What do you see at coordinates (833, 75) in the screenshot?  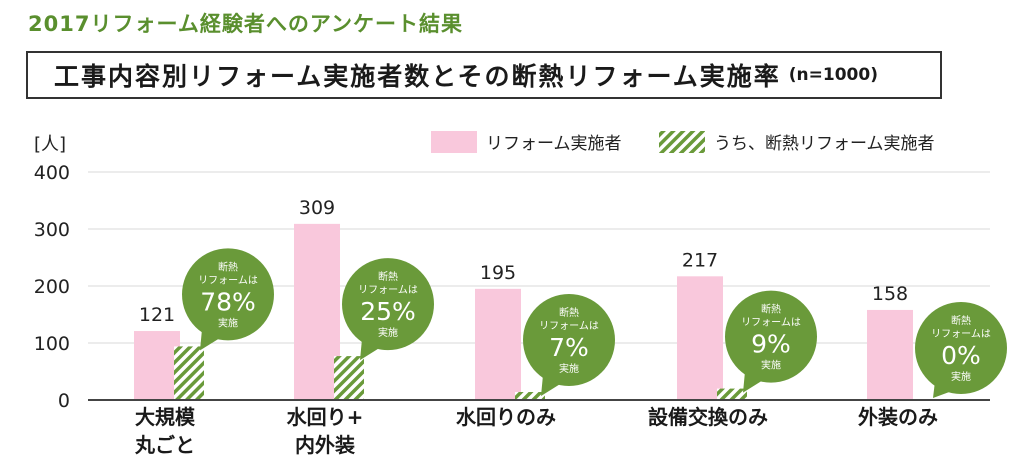 I see `chart-sample-size: (n=1000)` at bounding box center [833, 75].